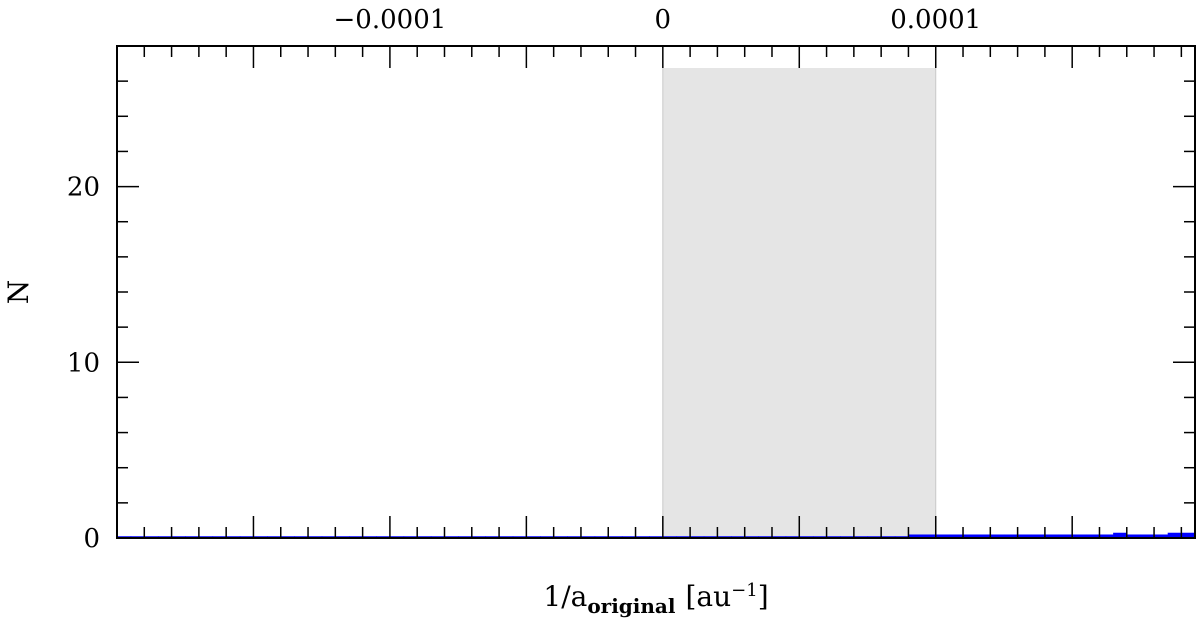 This screenshot has height=618, width=1200. I want to click on x-axis-label-subscript: original, so click(631, 606).